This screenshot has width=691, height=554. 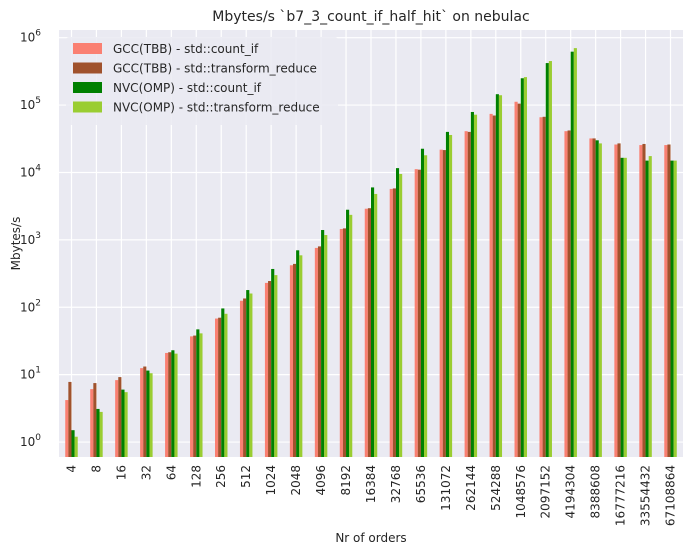 I want to click on y-tick-label: 103, so click(x=30, y=239).